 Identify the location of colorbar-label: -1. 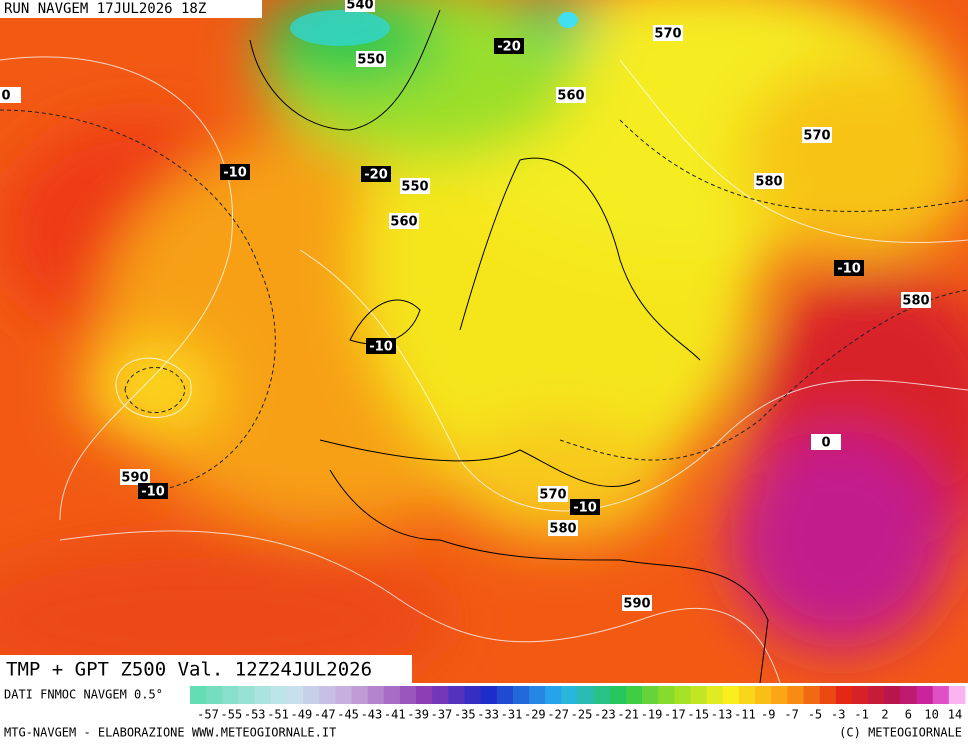
(861, 715).